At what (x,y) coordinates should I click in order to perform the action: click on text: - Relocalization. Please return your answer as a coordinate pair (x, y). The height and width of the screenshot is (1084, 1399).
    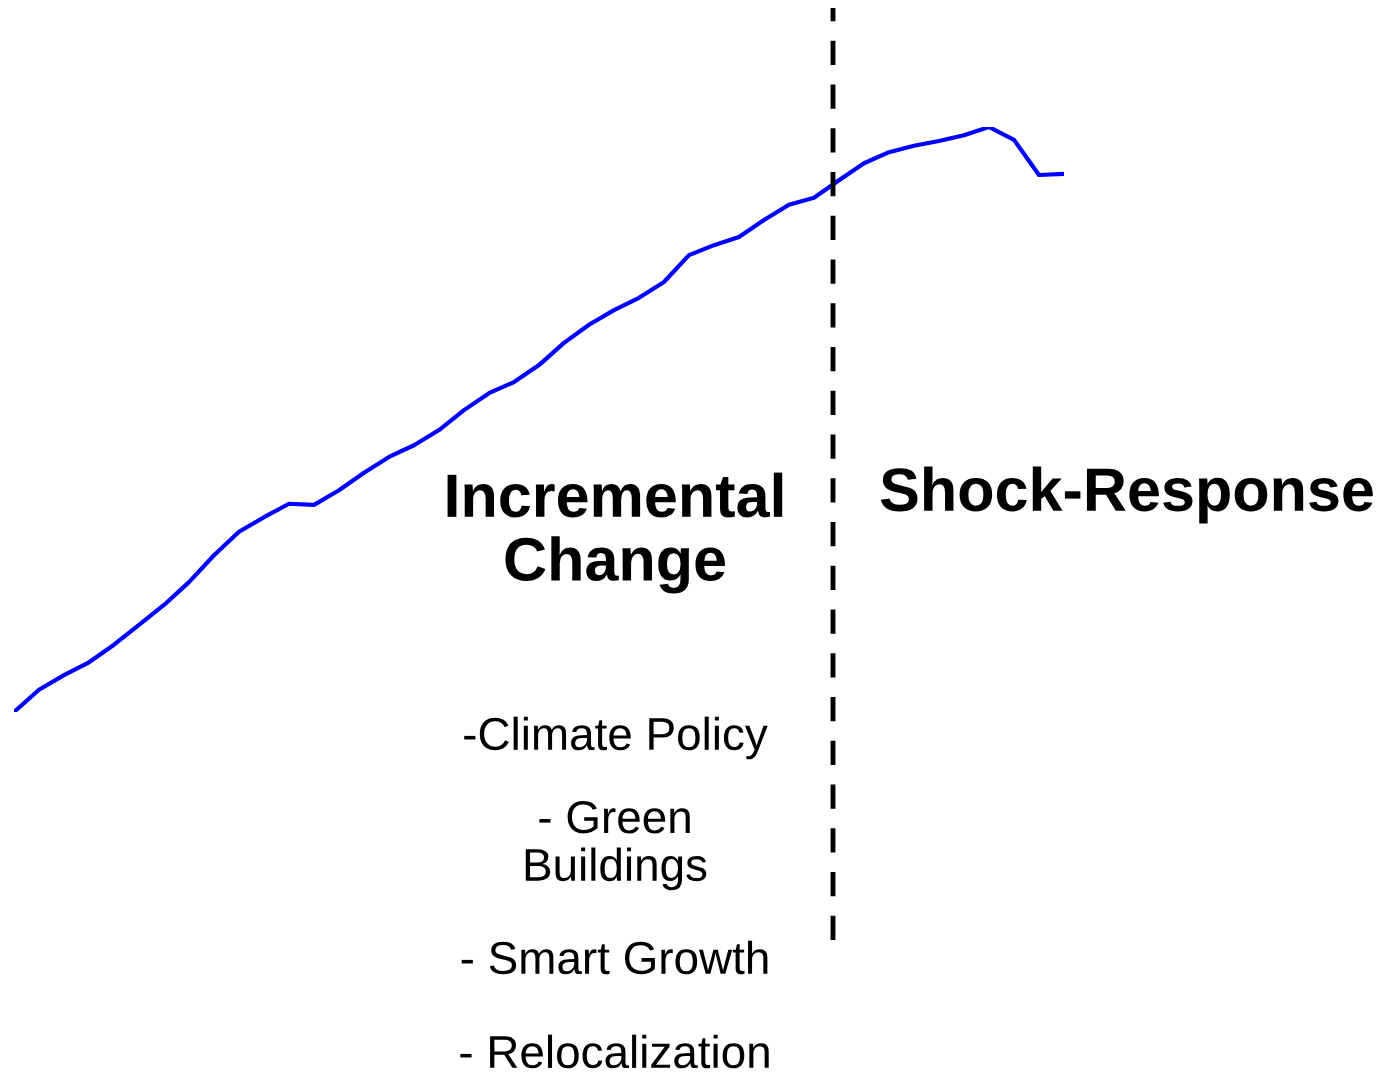
    Looking at the image, I should click on (614, 1051).